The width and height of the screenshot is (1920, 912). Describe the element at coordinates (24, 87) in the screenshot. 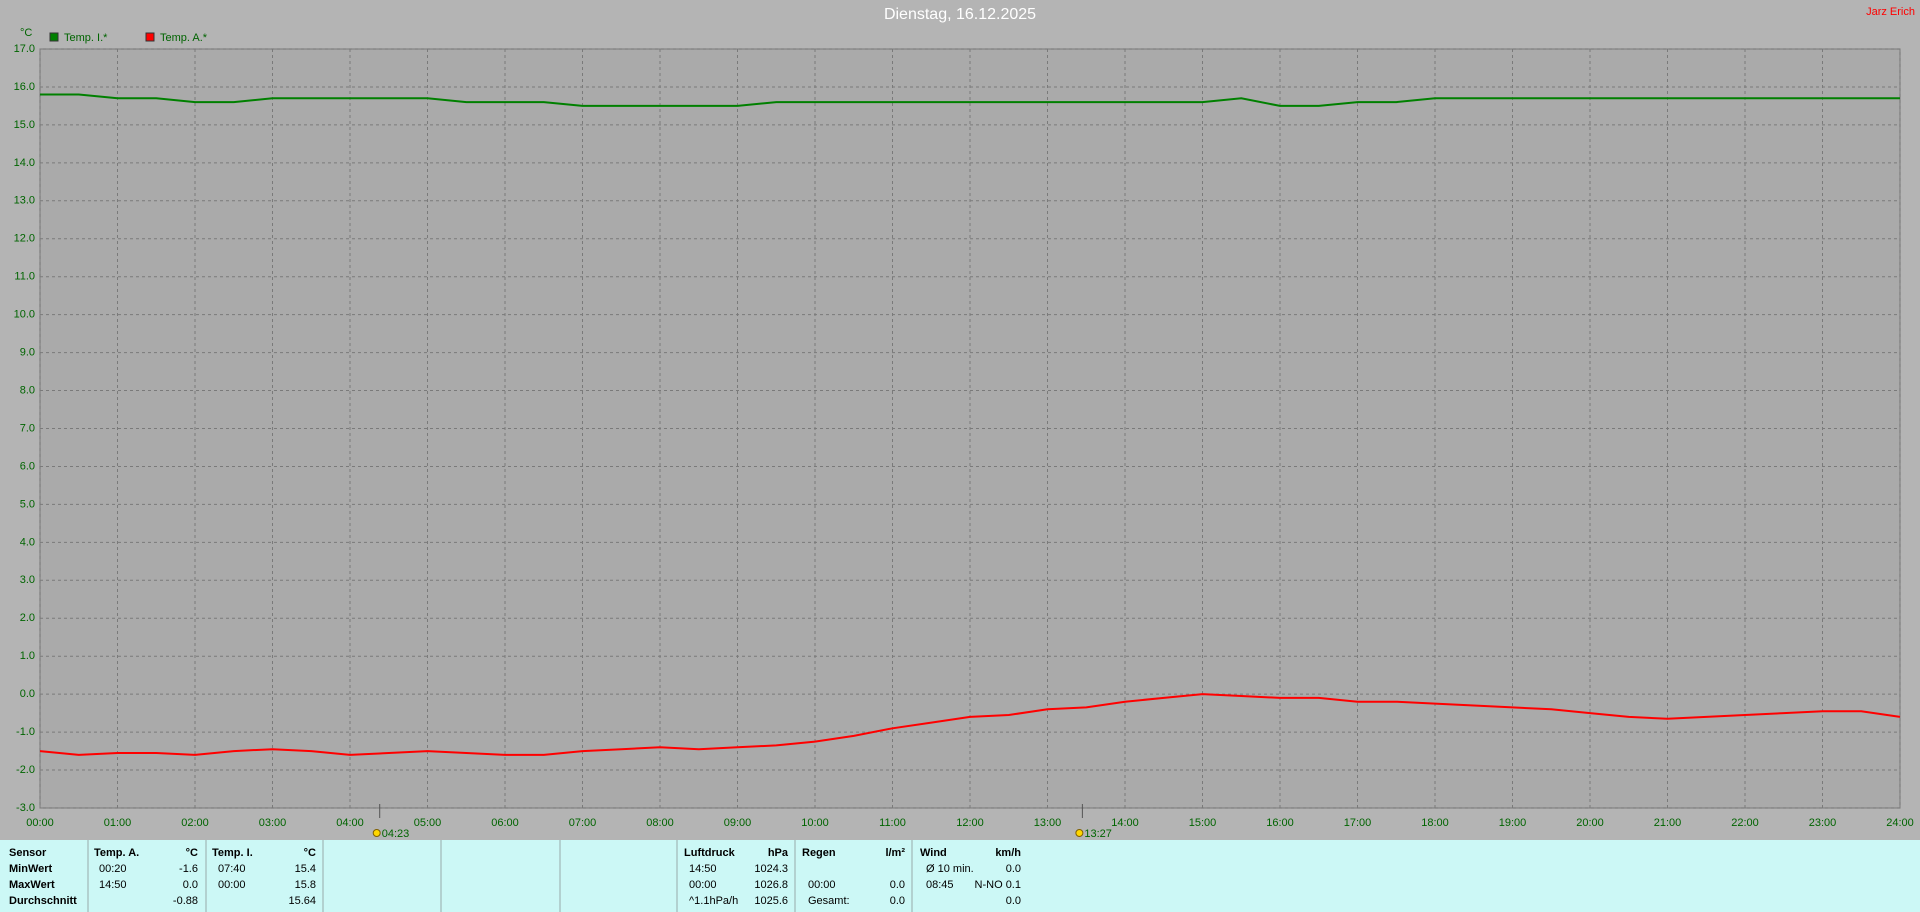

I see `y-tick-label: 16.0` at that location.